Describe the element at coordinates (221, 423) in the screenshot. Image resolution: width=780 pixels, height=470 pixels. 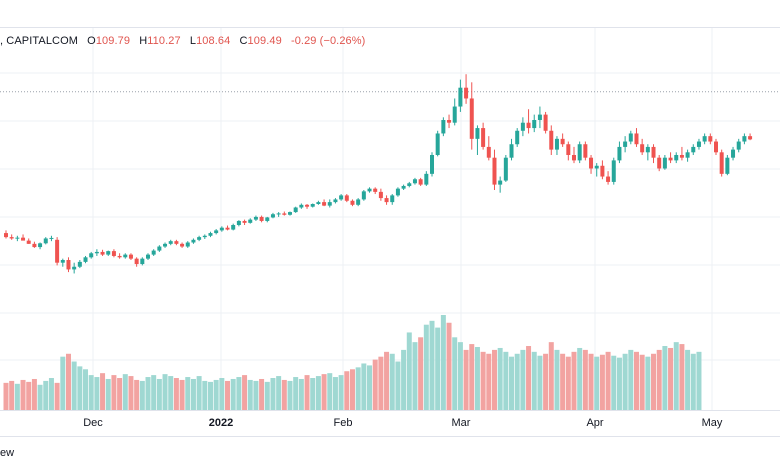
I see `x-tick-label: 2022` at that location.